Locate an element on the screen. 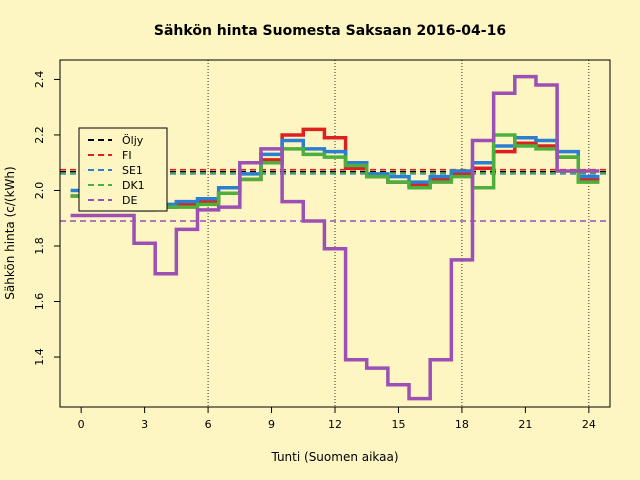  x-tick-label: 18 is located at coordinates (462, 424).